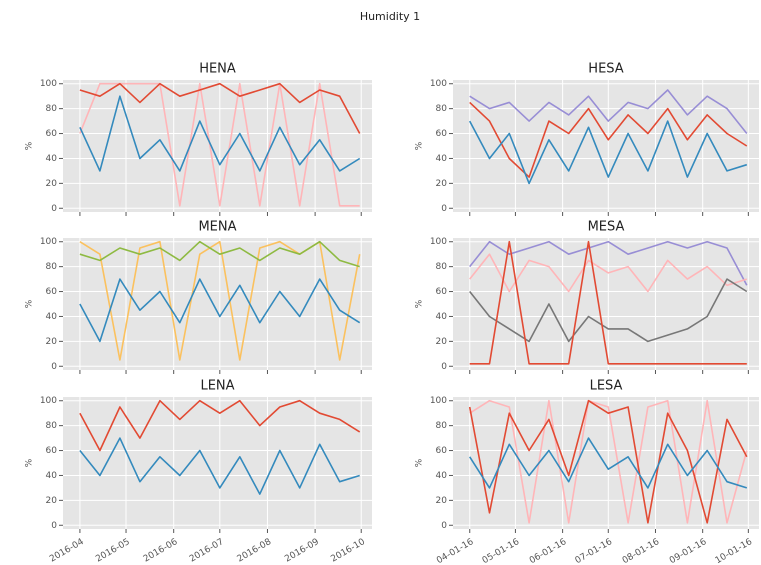 The width and height of the screenshot is (761, 565). I want to click on x-tick-label: 06-01-16, so click(548, 551).